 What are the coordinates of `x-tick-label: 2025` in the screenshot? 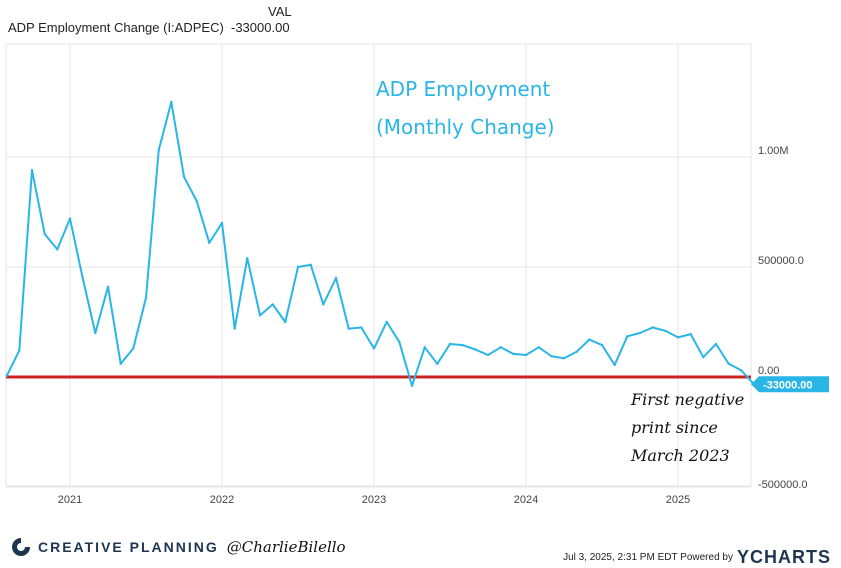 It's located at (678, 500).